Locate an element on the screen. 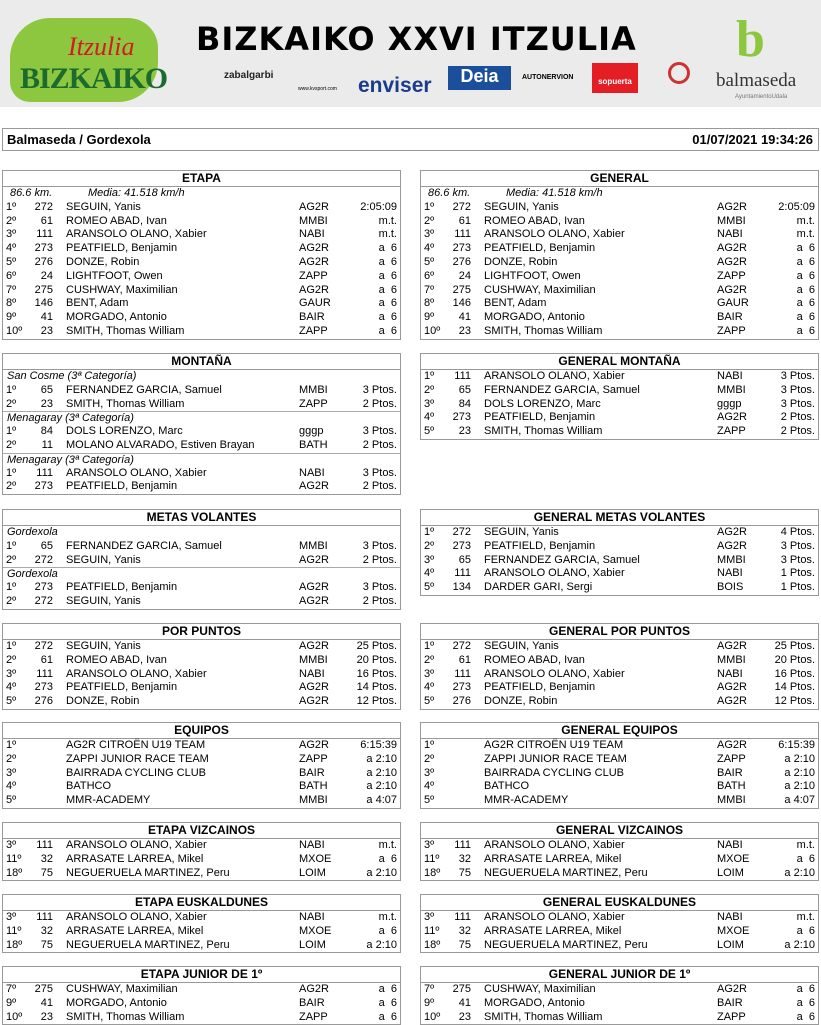  table-title: MONTAÑA is located at coordinates (201, 362).